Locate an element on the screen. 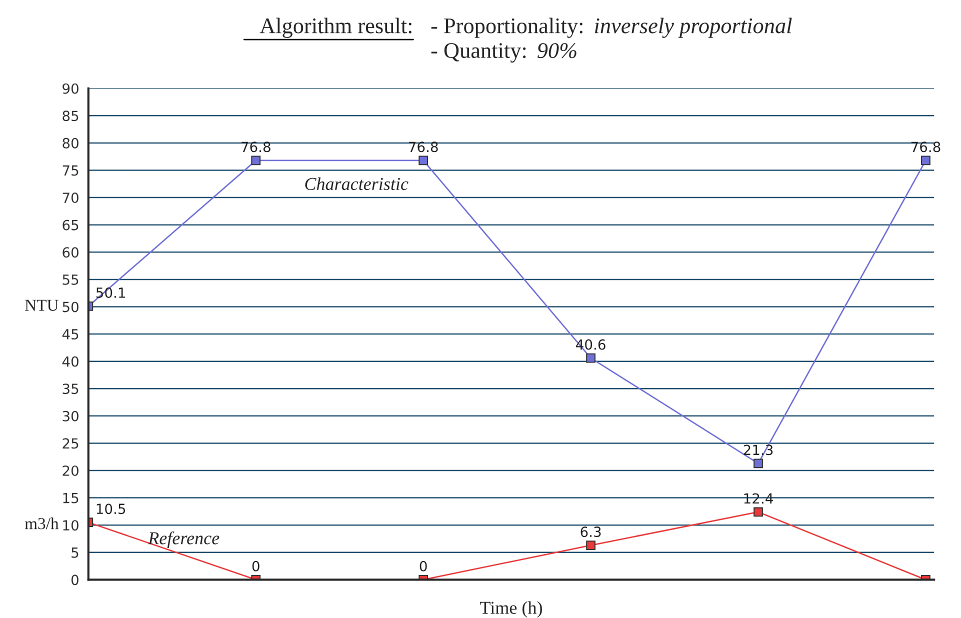 The width and height of the screenshot is (961, 618). series-label: Reference is located at coordinates (184, 539).